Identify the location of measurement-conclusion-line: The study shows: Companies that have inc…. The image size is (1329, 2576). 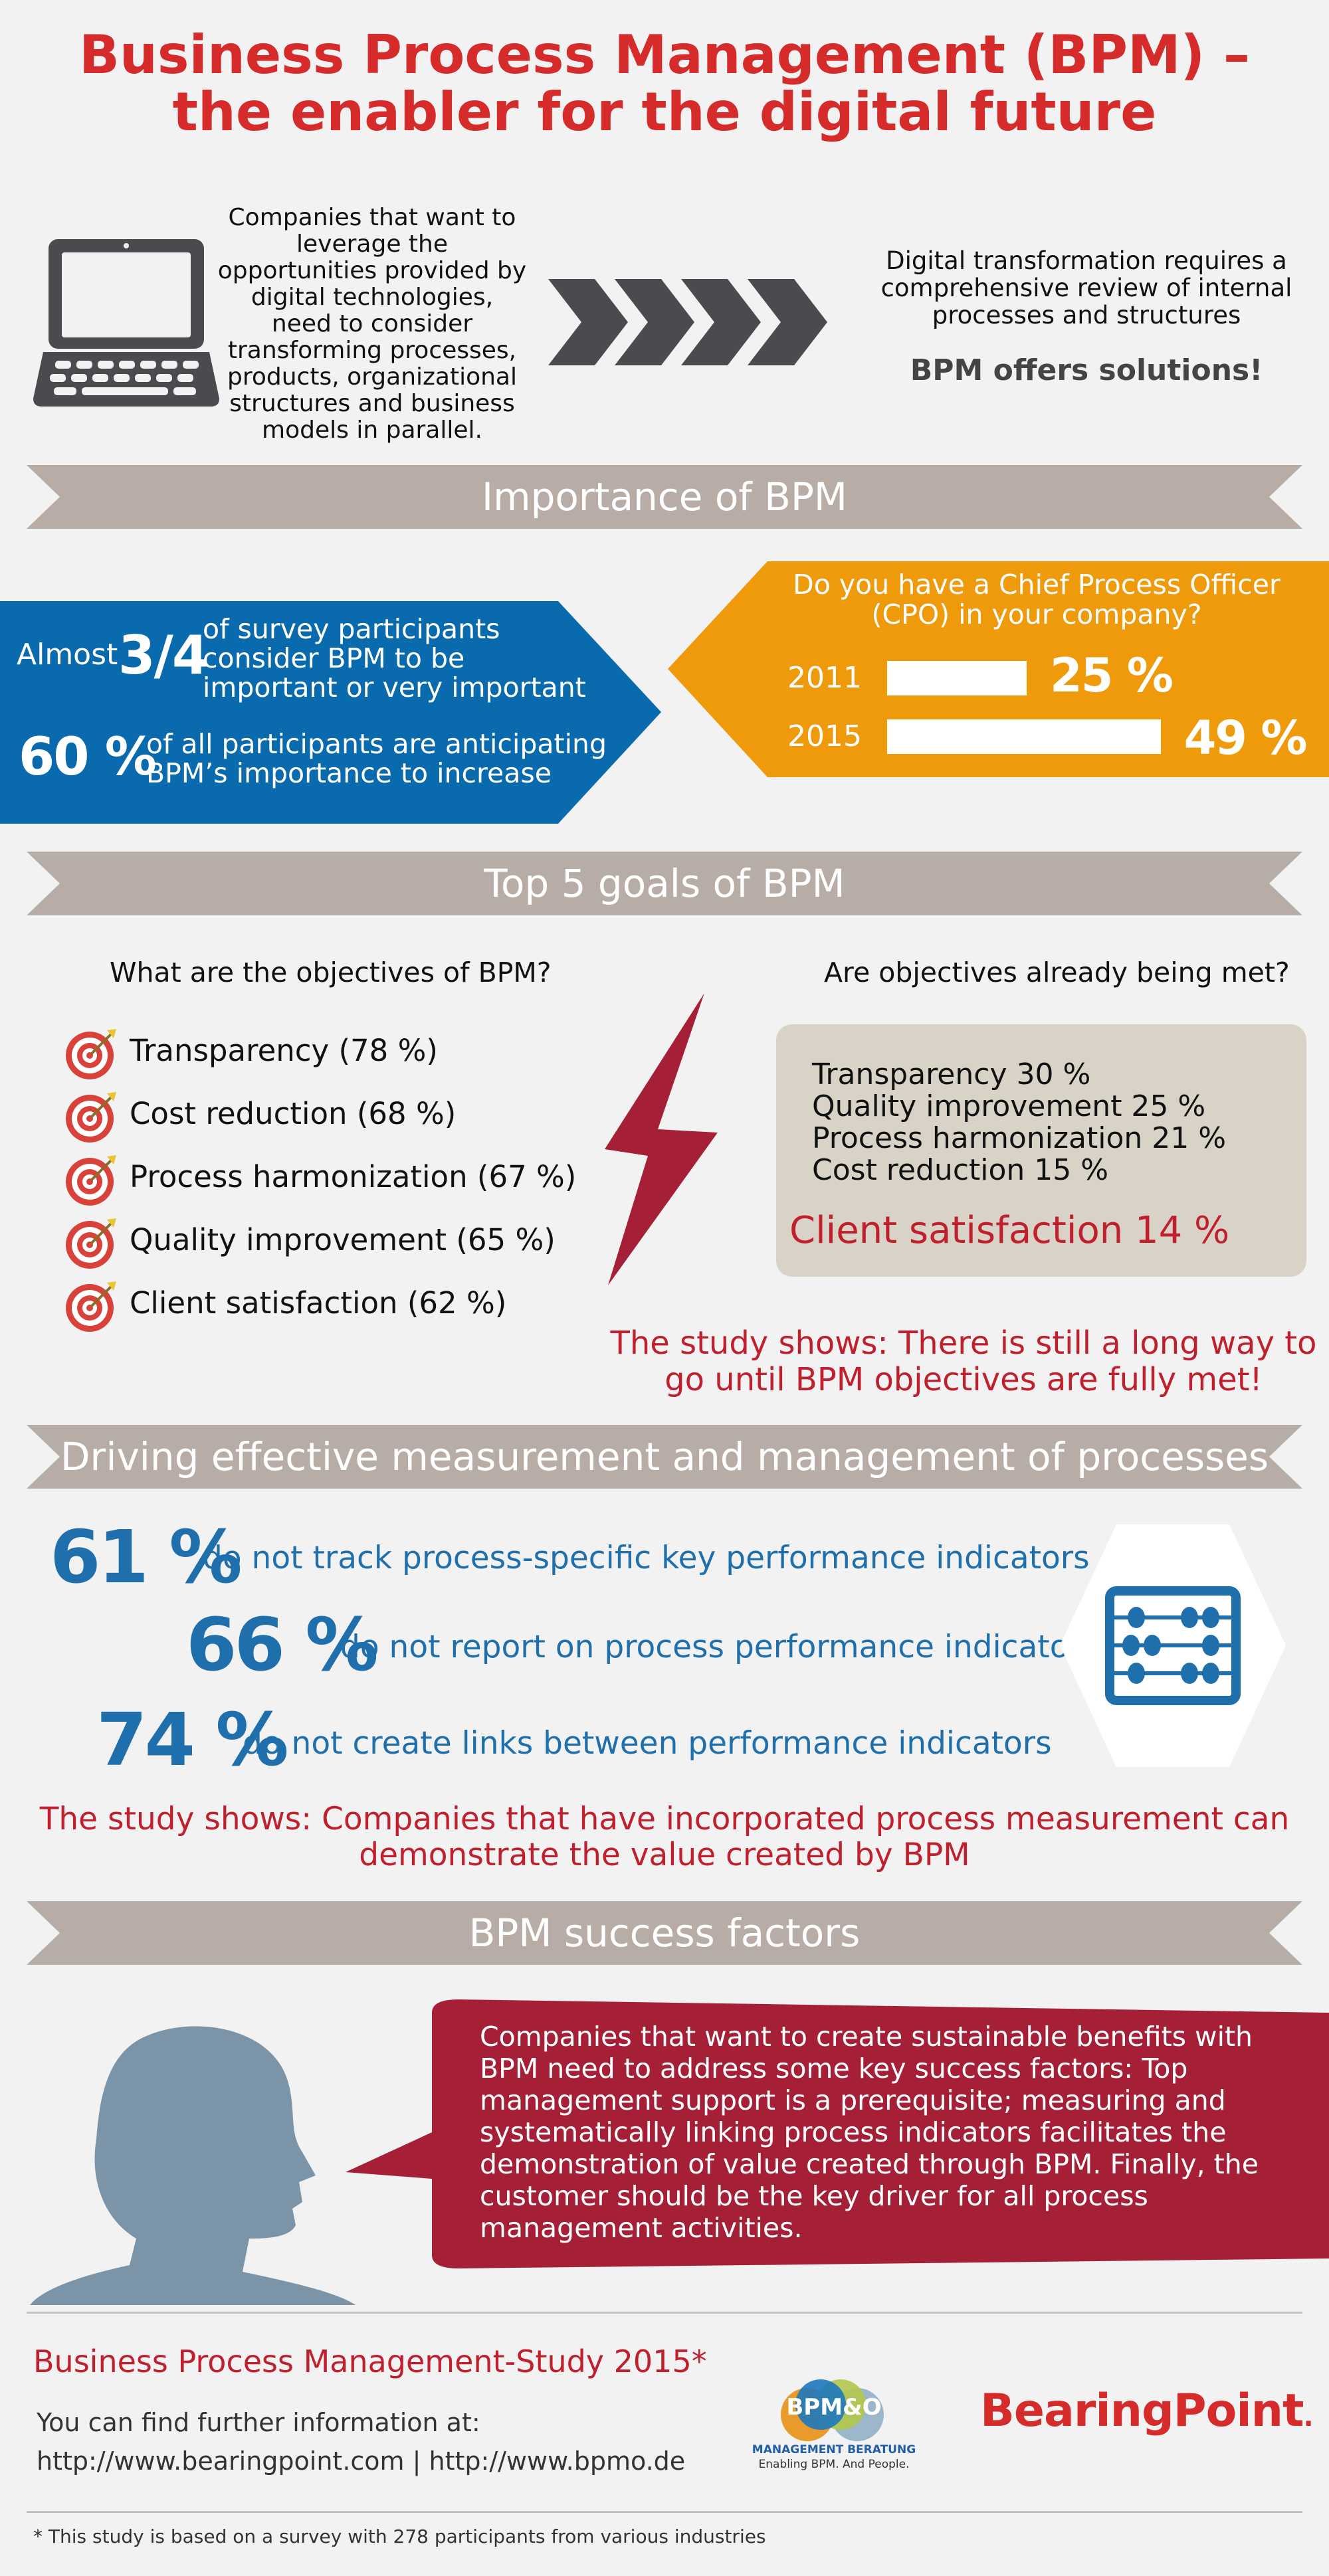
(664, 1819).